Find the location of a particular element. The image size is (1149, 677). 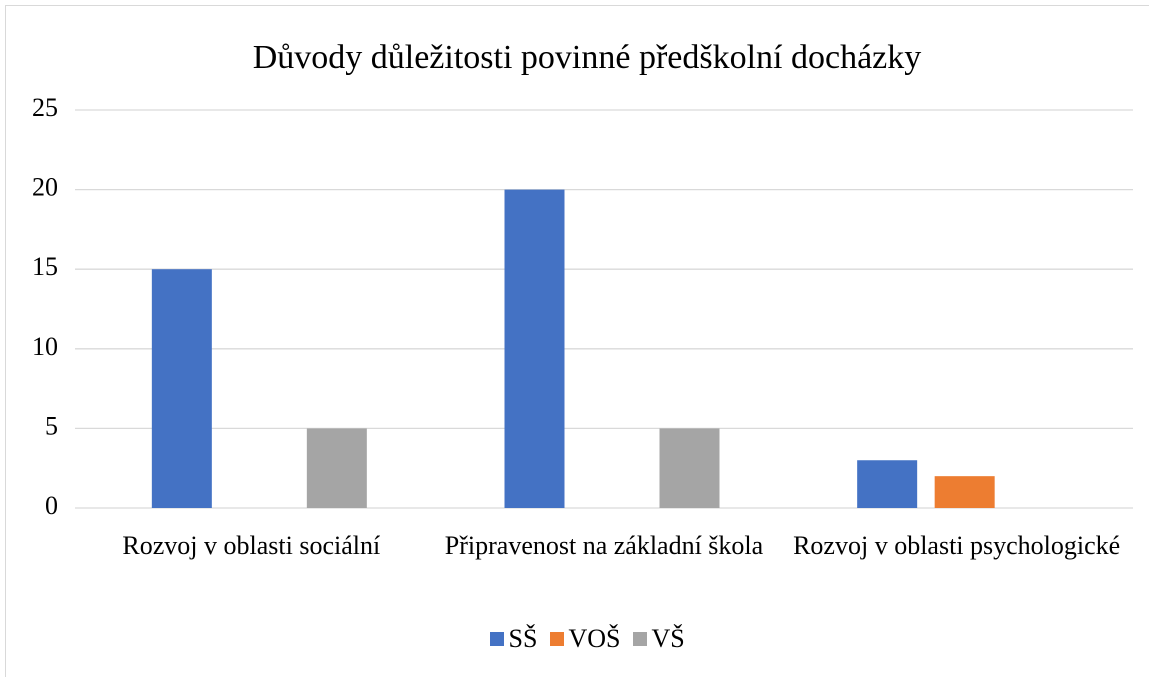

x-tick-label: Připravenost na základní škola is located at coordinates (604, 545).